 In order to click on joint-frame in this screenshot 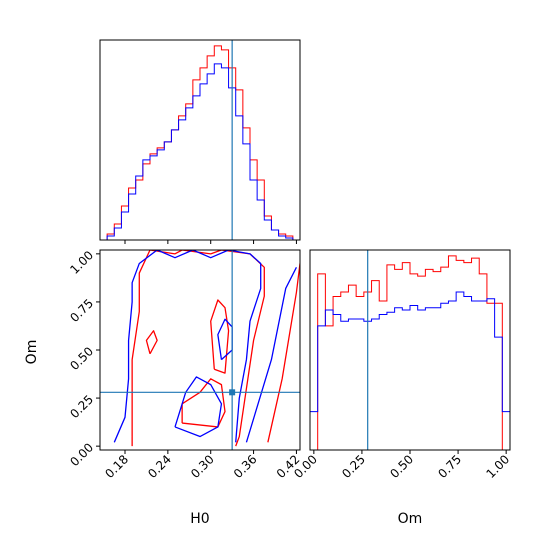, I will do `click(200, 350)`.